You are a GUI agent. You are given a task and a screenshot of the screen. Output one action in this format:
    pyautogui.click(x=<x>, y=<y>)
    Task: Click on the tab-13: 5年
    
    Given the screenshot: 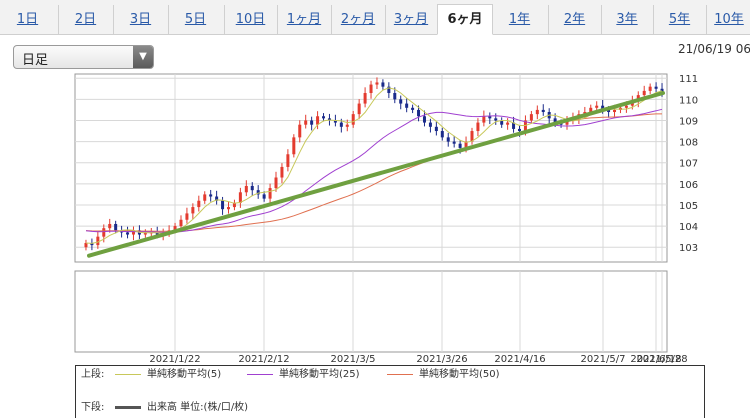 What is the action you would take?
    pyautogui.click(x=679, y=19)
    